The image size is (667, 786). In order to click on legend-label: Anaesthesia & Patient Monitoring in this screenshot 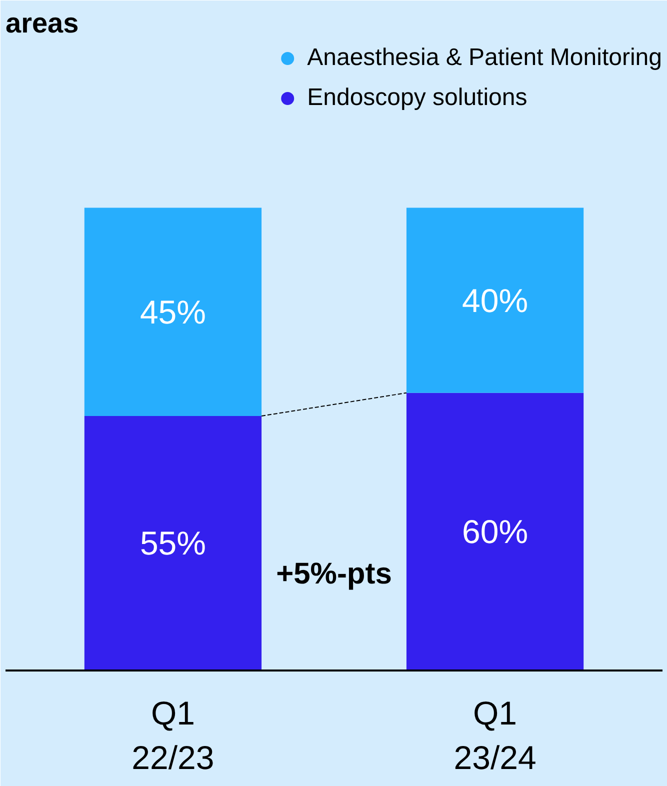, I will do `click(484, 58)`.